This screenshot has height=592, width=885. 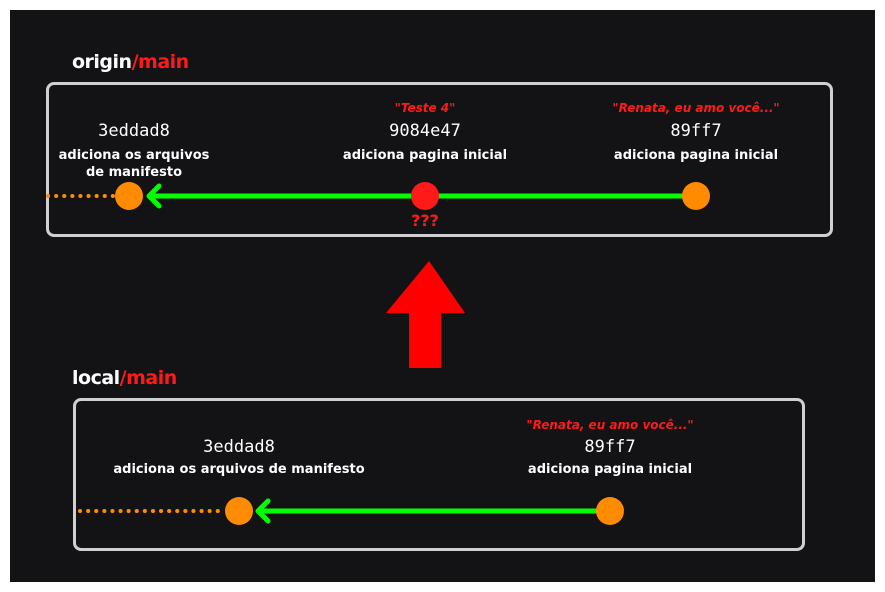 What do you see at coordinates (425, 196) in the screenshot?
I see `origin-commit-9084e47` at bounding box center [425, 196].